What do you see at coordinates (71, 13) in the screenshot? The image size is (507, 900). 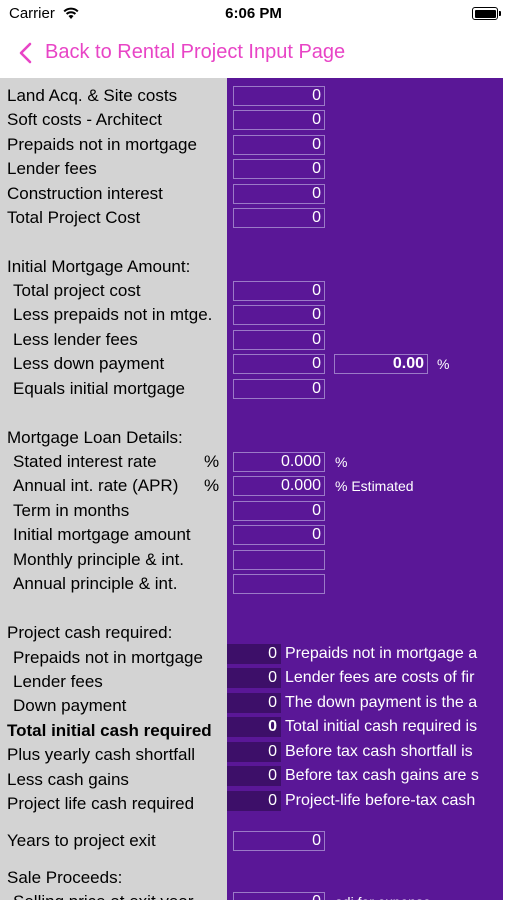 I see `wifi-icon` at bounding box center [71, 13].